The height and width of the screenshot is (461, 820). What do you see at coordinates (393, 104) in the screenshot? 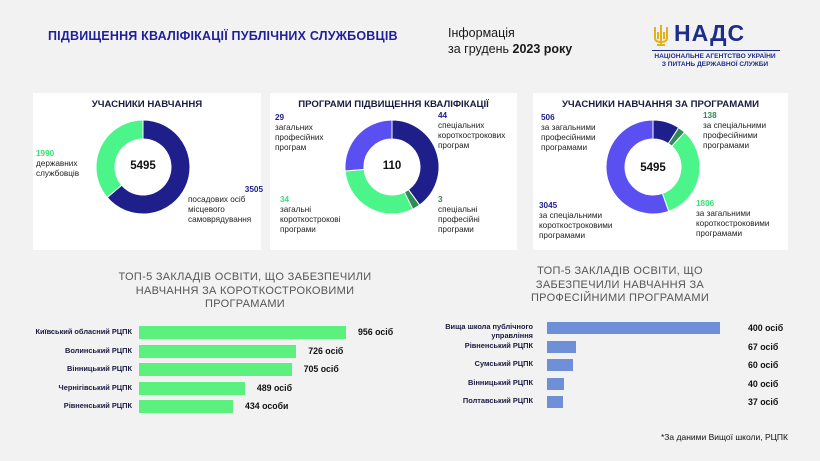
I see `chart-title: ПРОГРАМИ ПІДВИЩЕННЯ КВАЛІФІКАЦІЇ` at bounding box center [393, 104].